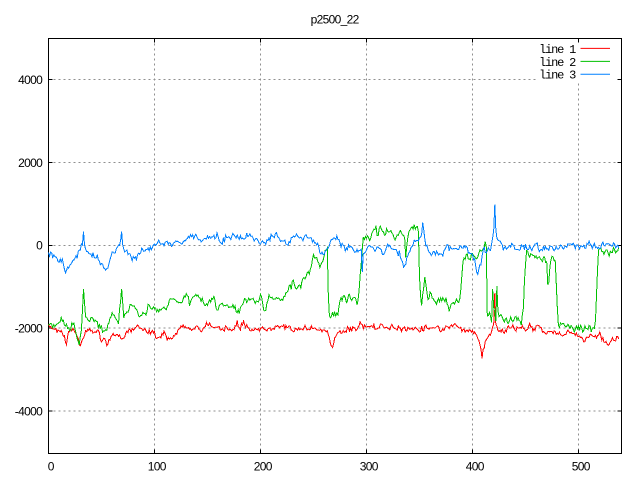 The image size is (640, 480). What do you see at coordinates (335, 20) in the screenshot?
I see `svg-text: p2500_22` at bounding box center [335, 20].